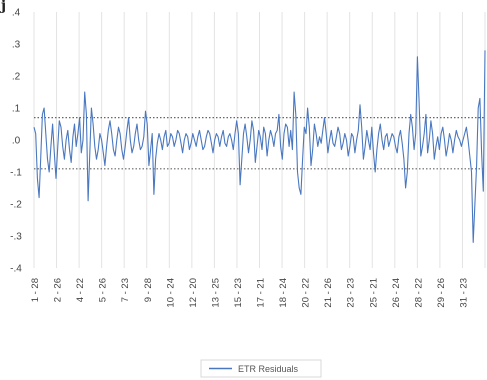 The width and height of the screenshot is (487, 380). What do you see at coordinates (35, 290) in the screenshot?
I see `x-tick-label: 1 - 28` at bounding box center [35, 290].